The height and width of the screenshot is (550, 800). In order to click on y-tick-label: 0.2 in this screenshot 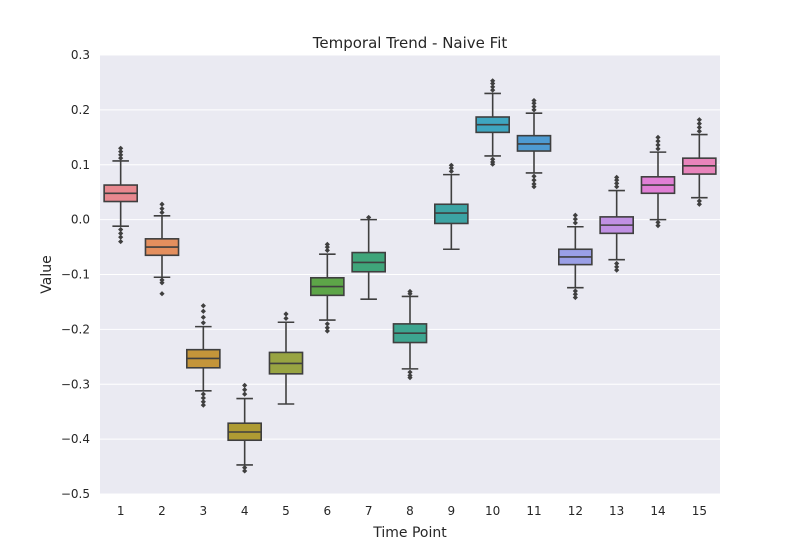, I will do `click(80, 110)`.